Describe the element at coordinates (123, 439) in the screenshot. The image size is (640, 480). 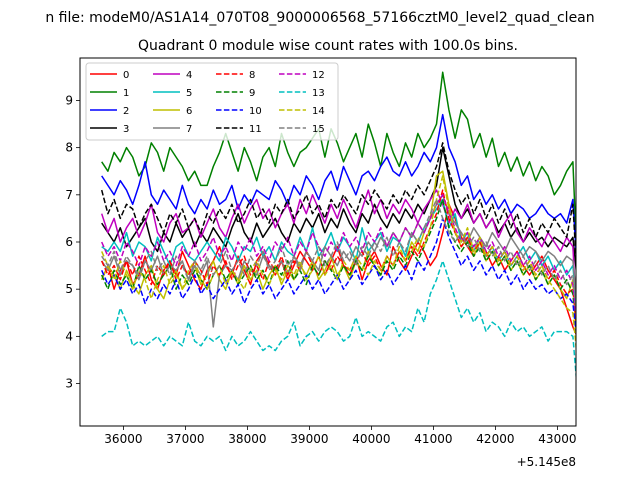
I see `x-tick-label: 36000` at that location.